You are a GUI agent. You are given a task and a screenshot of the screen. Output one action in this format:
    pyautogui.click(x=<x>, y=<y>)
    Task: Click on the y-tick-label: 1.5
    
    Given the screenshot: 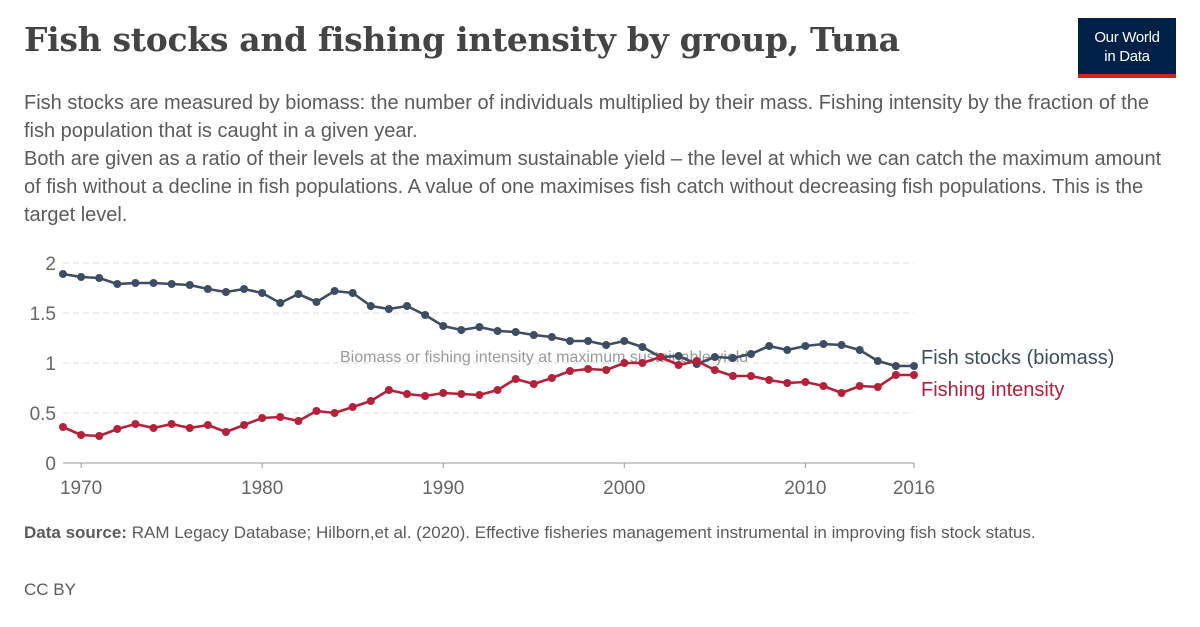 What is the action you would take?
    pyautogui.click(x=43, y=314)
    